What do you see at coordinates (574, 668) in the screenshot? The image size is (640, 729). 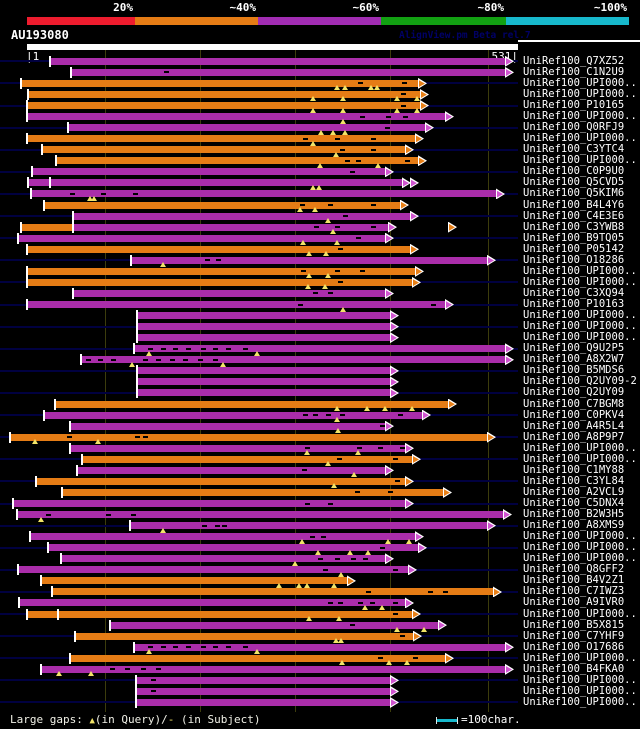 I see `hit-label: UniRef100_B4FKA0` at bounding box center [574, 668].